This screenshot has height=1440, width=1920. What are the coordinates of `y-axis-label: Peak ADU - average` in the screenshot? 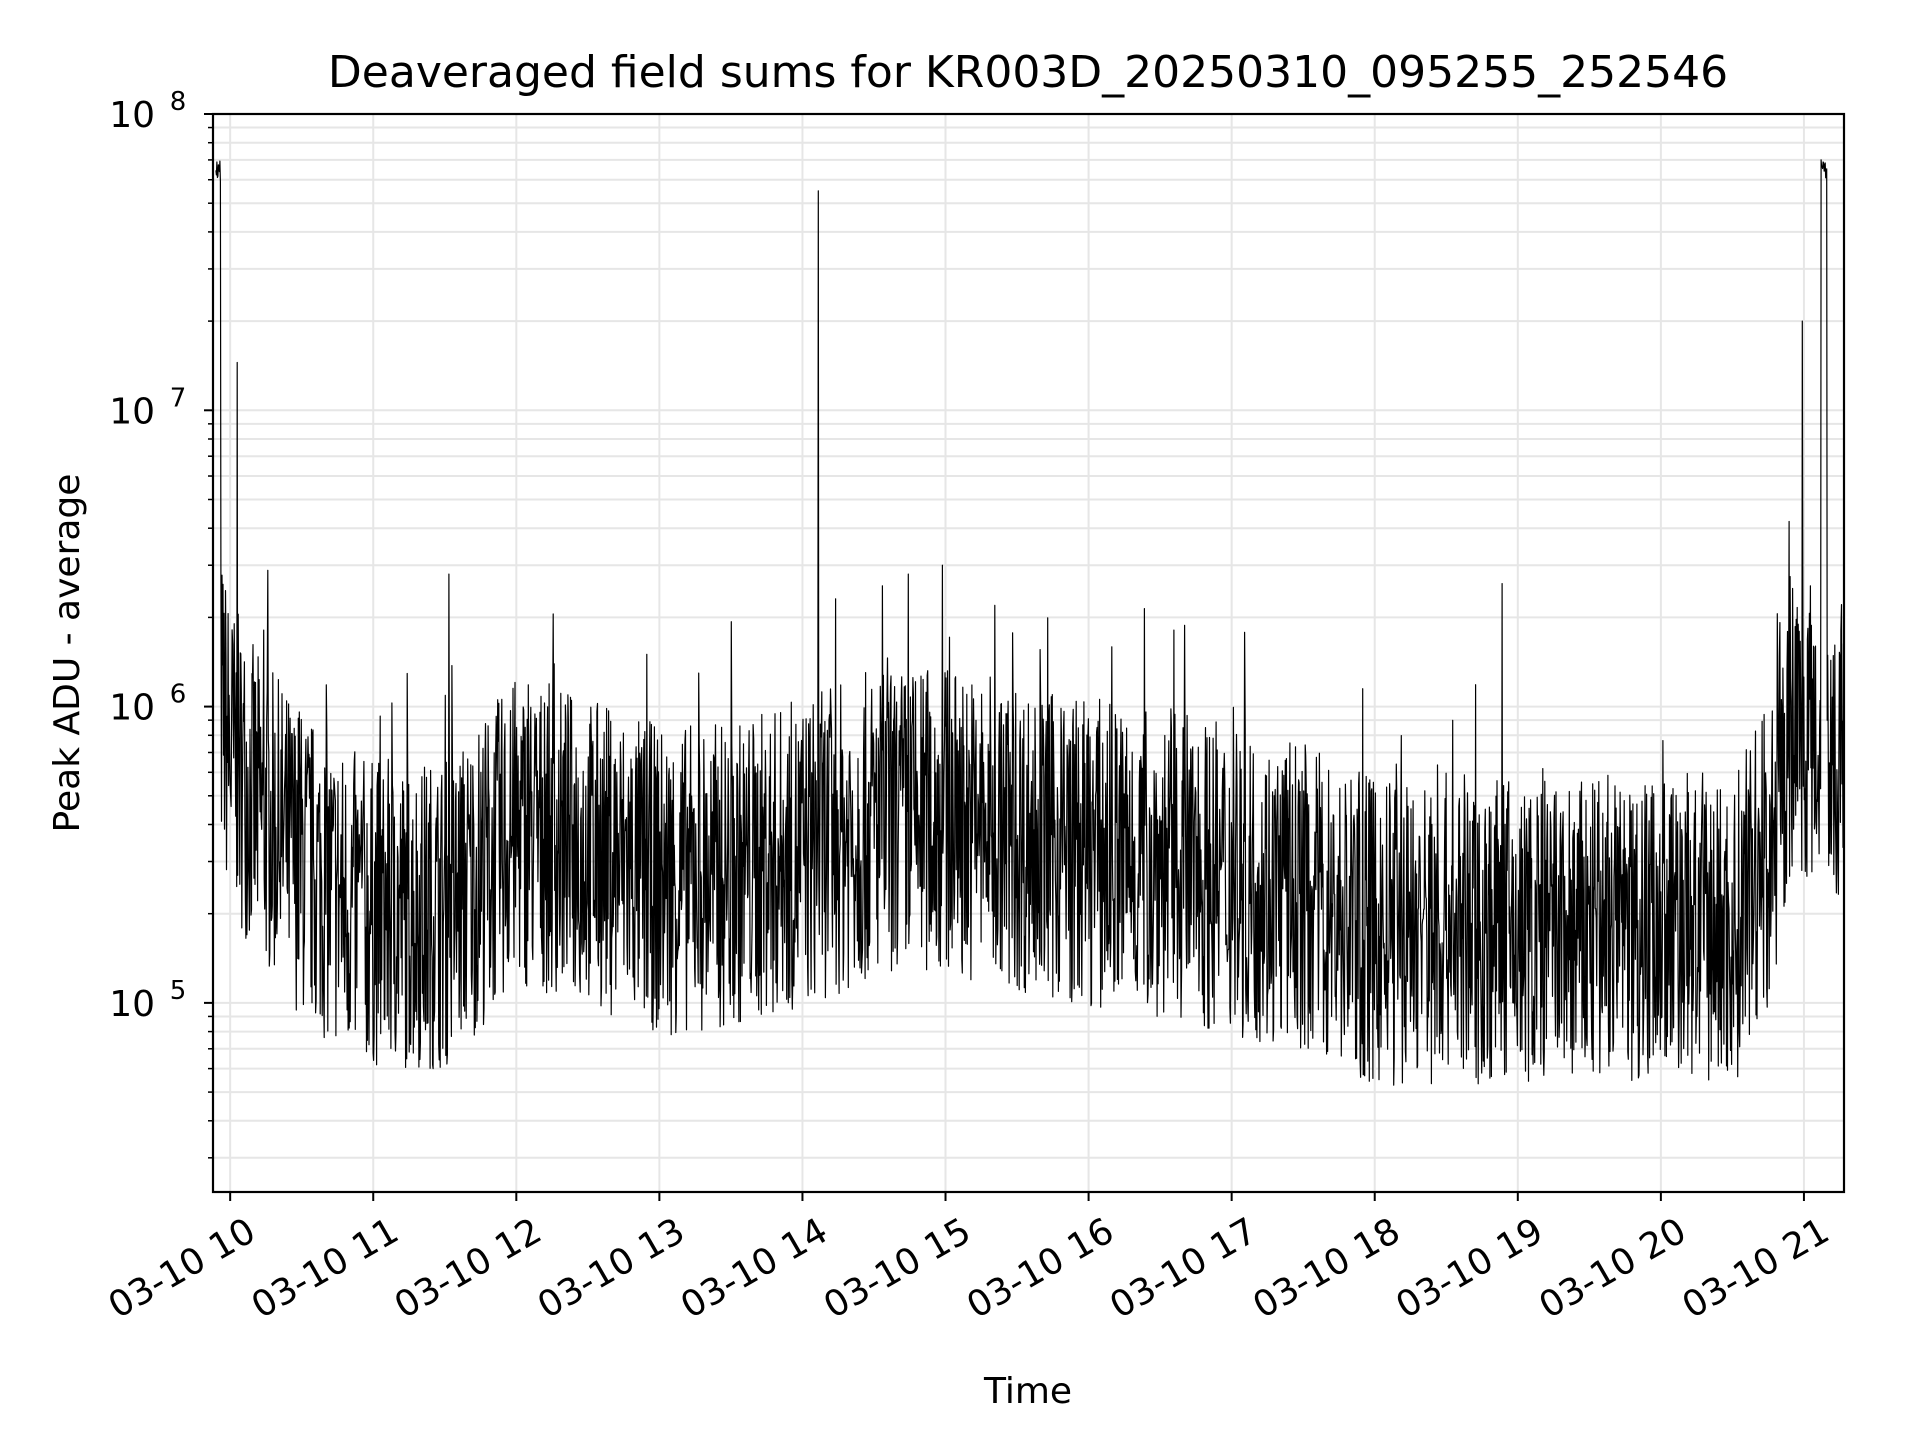 It's located at (67, 653).